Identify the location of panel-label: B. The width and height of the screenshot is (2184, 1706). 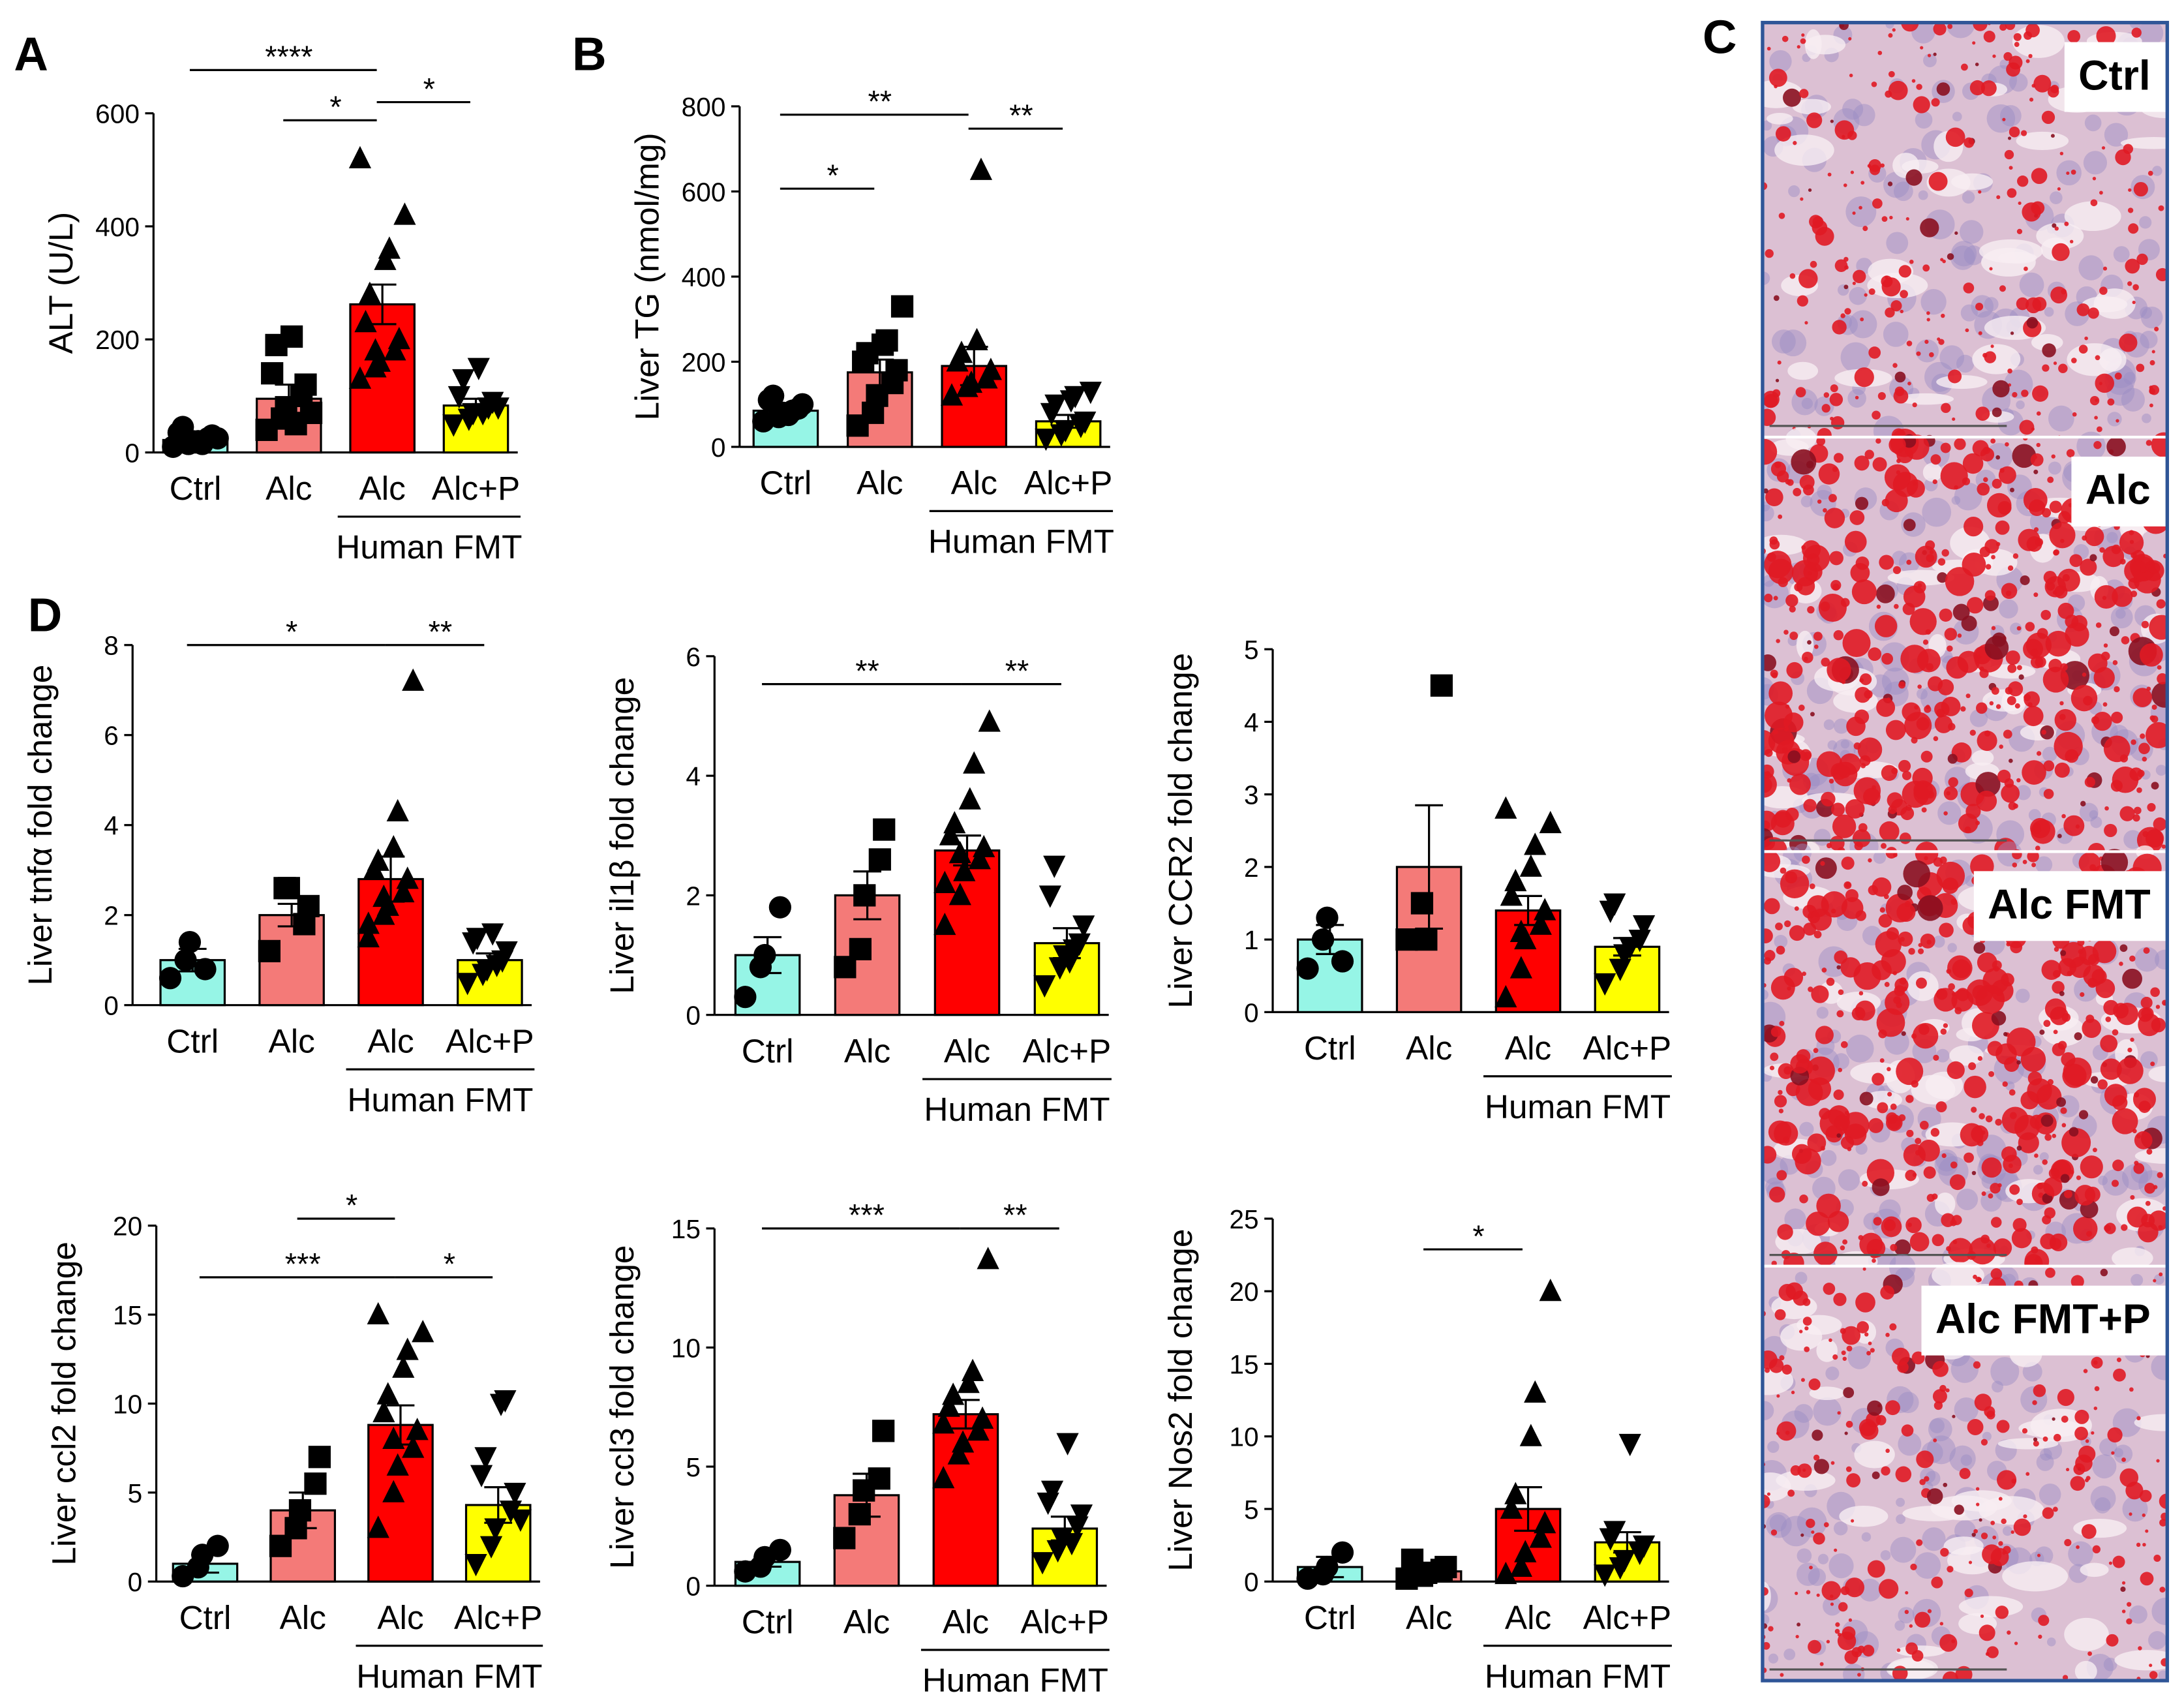
(590, 53).